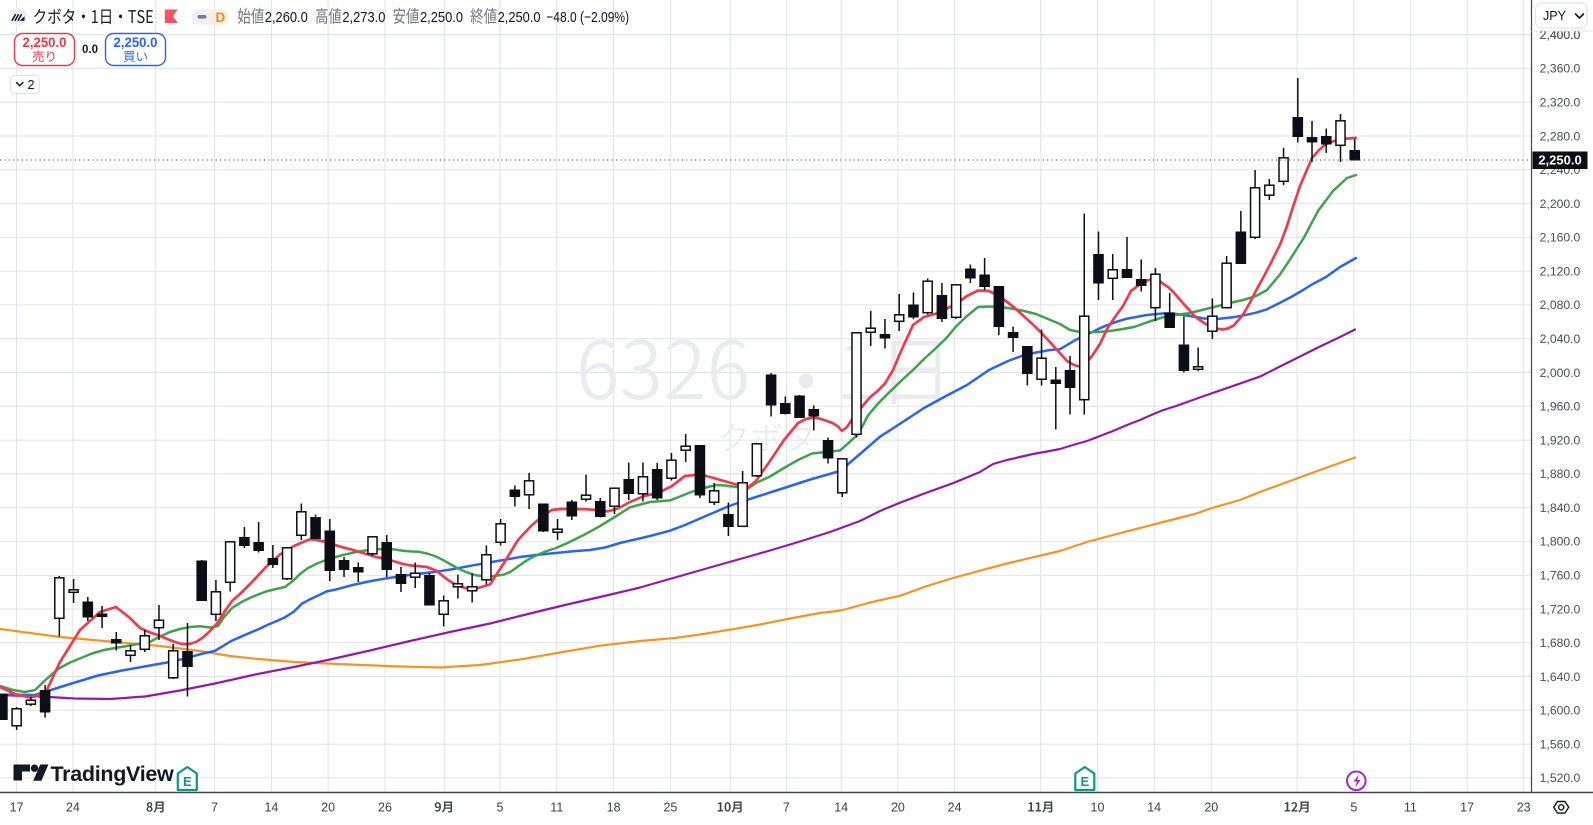 The width and height of the screenshot is (1593, 825). What do you see at coordinates (113, 774) in the screenshot?
I see `svg-text: TradingView` at bounding box center [113, 774].